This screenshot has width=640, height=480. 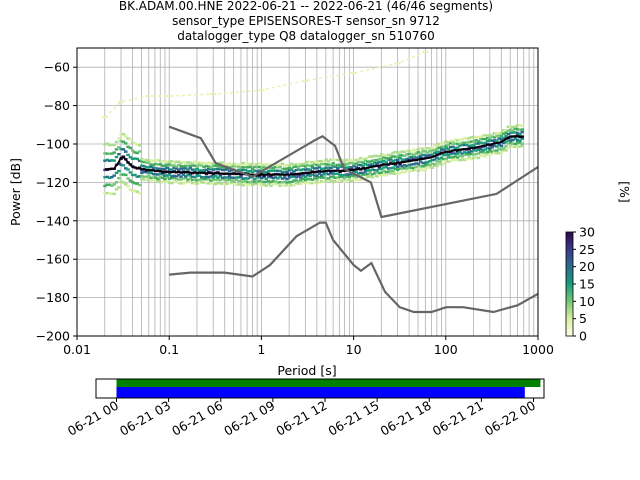 What do you see at coordinates (197, 418) in the screenshot?
I see `timeline-tick-label: 06-21 06` at bounding box center [197, 418].